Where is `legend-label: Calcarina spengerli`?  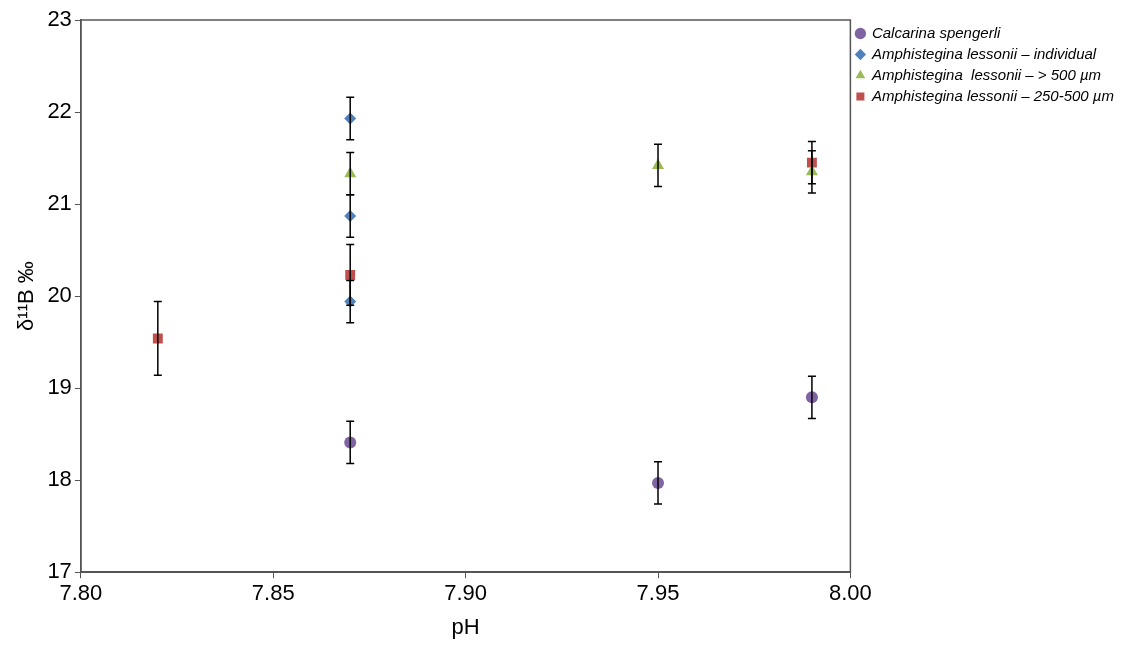 legend-label: Calcarina spengerli is located at coordinates (936, 32).